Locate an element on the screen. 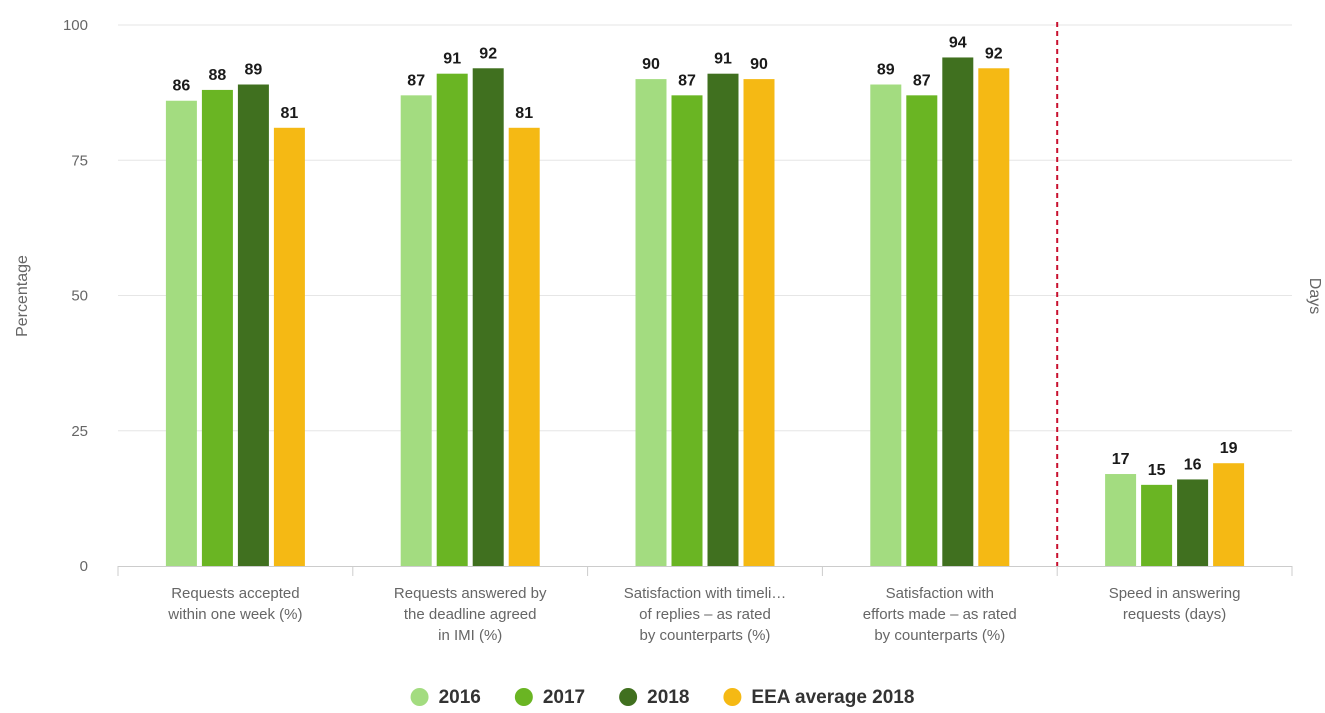  bar-data-label: 94 is located at coordinates (958, 42).